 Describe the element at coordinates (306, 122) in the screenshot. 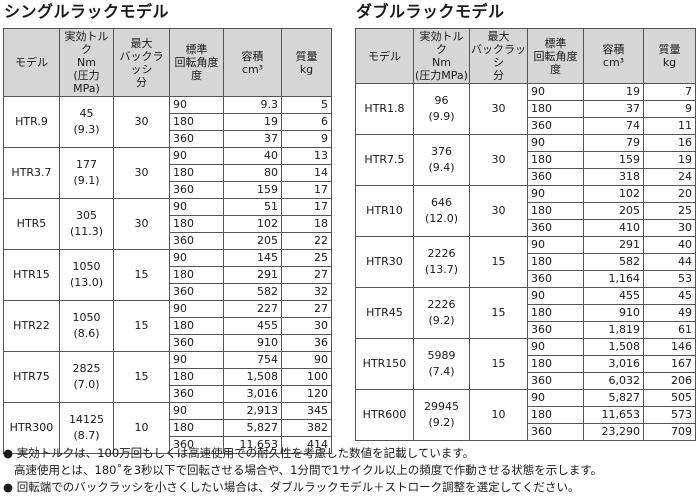

I see `mass-value: 6` at that location.